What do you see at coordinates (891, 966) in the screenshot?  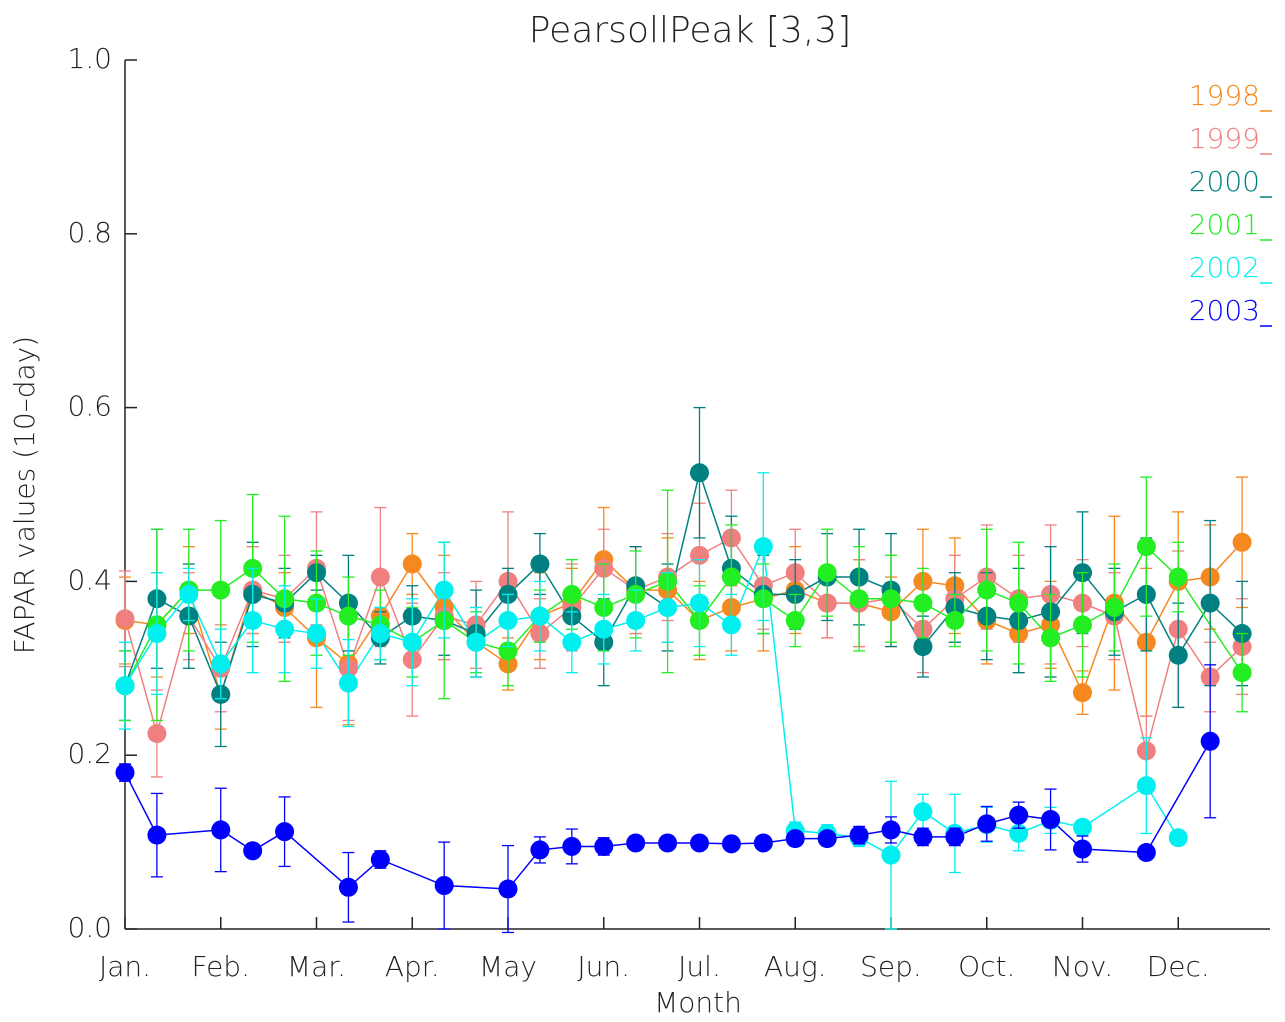 I see `x-tick-label: Sep.` at bounding box center [891, 966].